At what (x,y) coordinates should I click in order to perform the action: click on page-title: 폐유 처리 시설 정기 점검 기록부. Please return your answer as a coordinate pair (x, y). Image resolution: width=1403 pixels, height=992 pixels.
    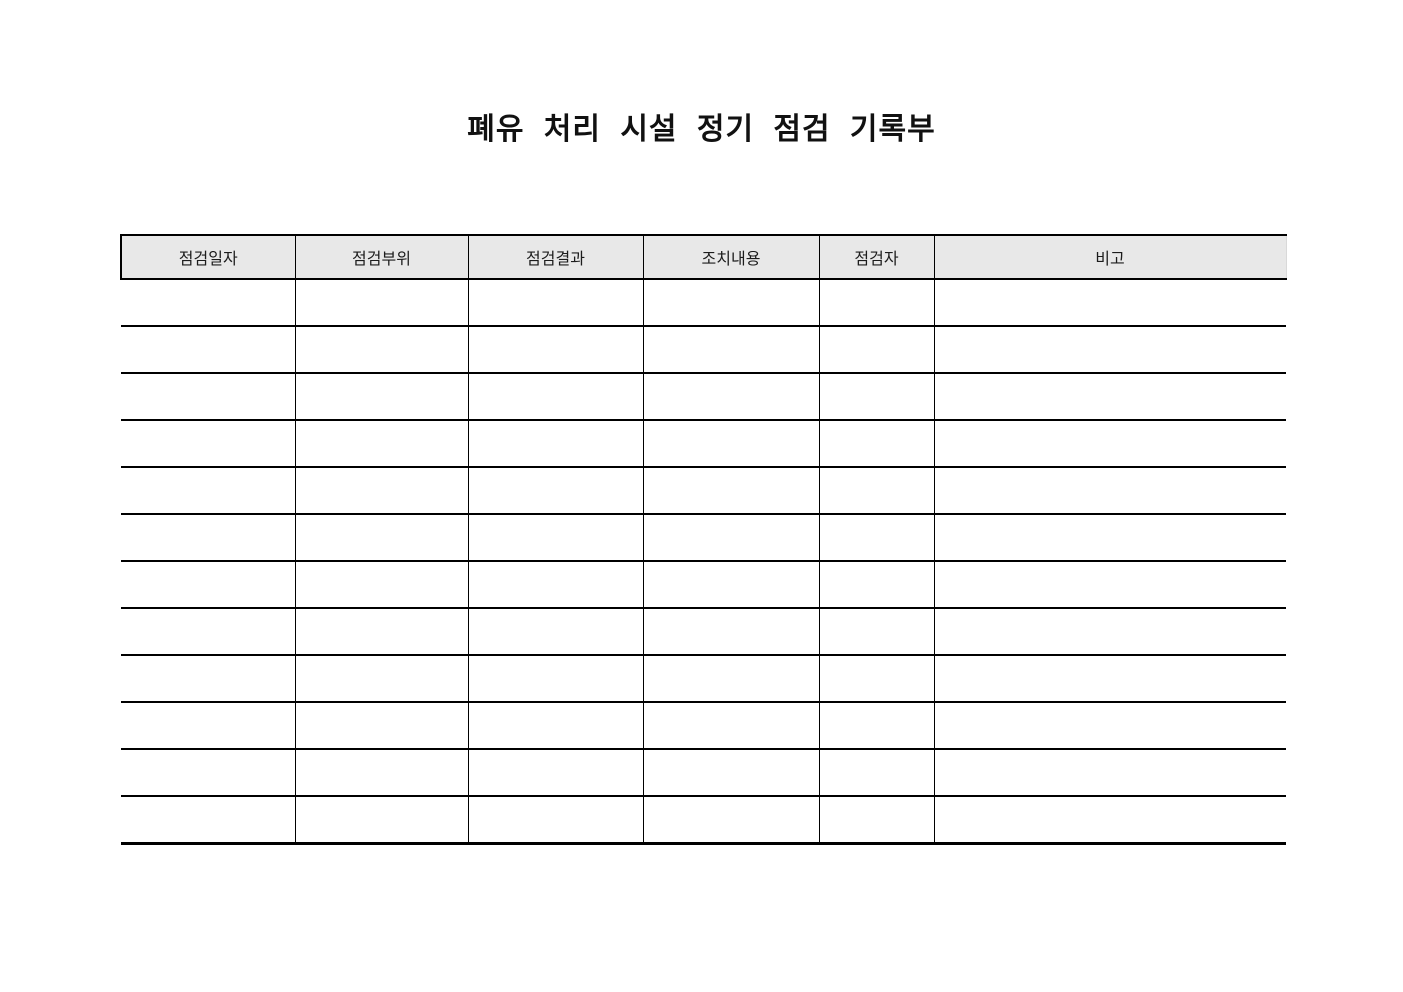
    Looking at the image, I should click on (701, 129).